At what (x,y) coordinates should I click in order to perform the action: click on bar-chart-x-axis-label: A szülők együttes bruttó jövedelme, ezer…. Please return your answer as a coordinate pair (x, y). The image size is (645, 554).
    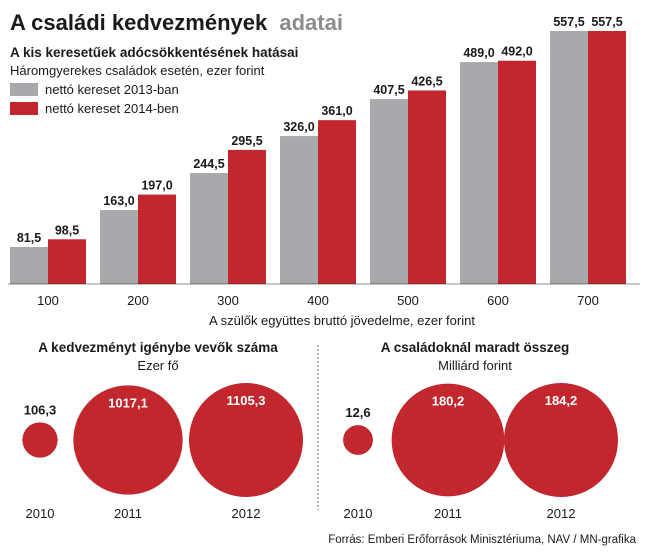
    Looking at the image, I should click on (342, 320).